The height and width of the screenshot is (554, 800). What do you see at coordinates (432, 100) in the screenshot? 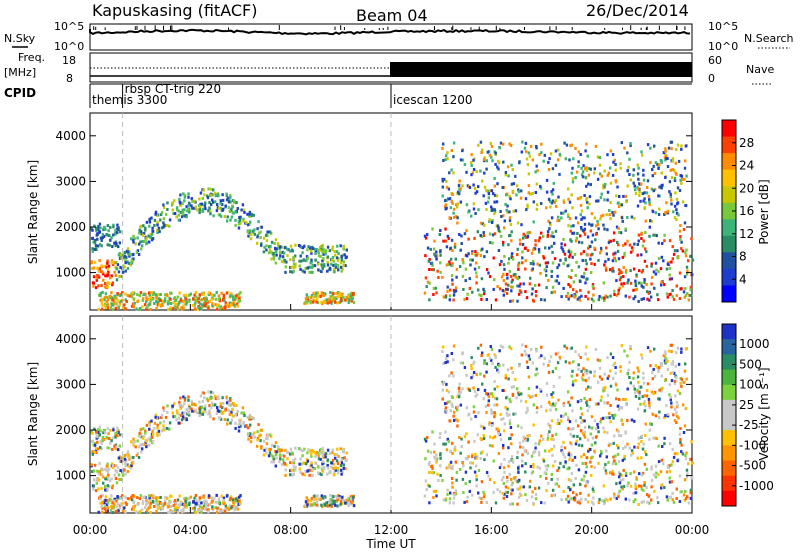
I see `cpid-name: icescan 1200` at bounding box center [432, 100].